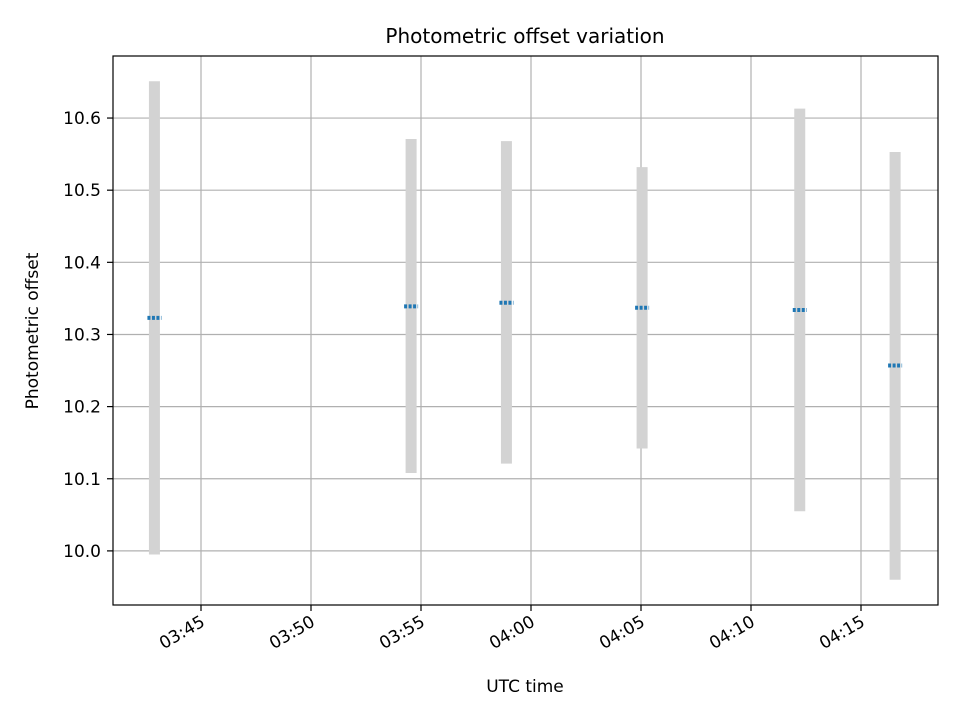 Image resolution: width=960 pixels, height=720 pixels. I want to click on chart-title: Photometric offset variation, so click(524, 36).